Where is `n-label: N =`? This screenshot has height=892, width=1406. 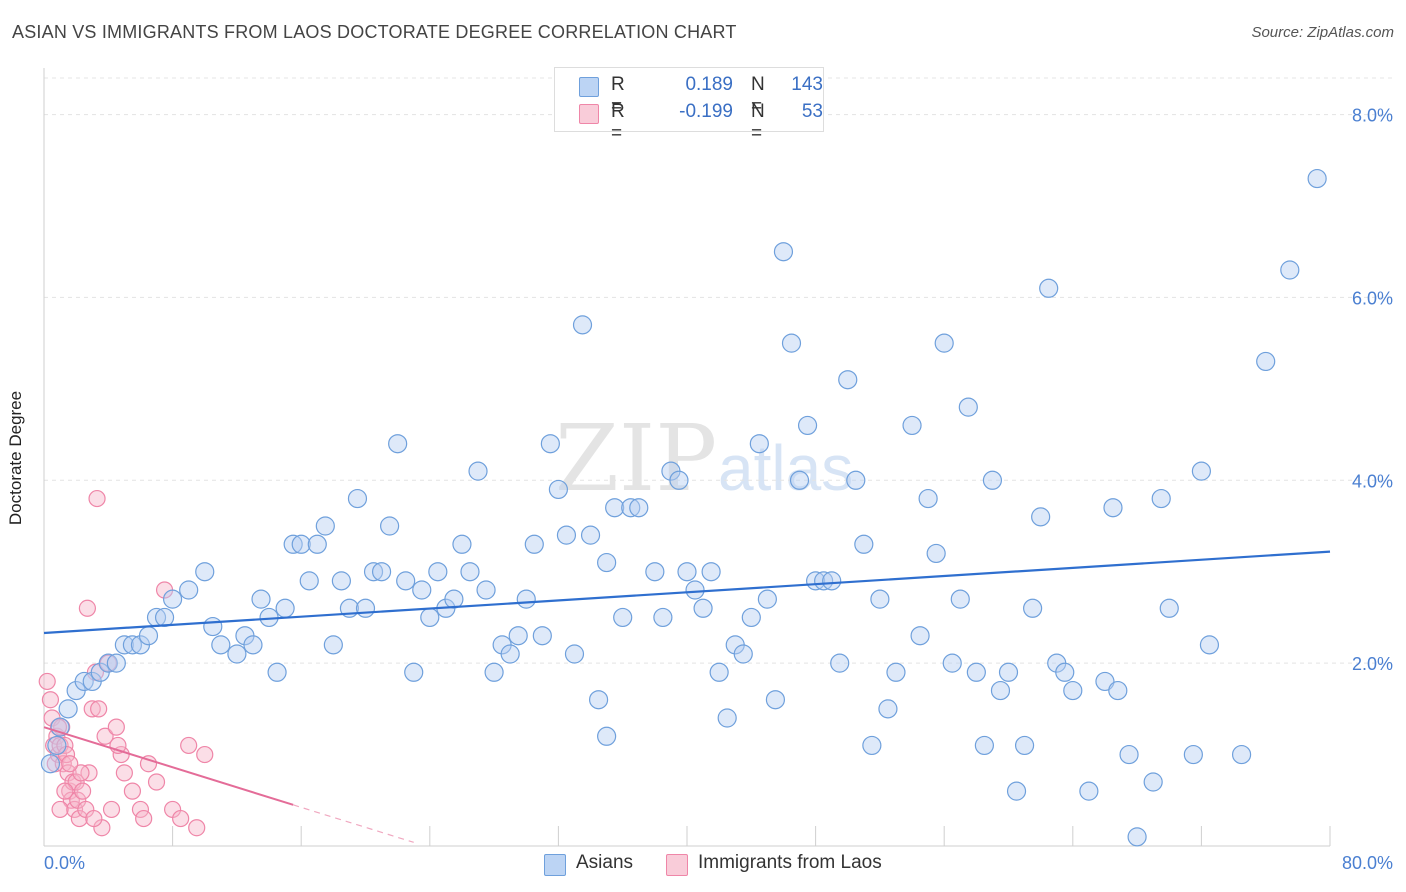
n-label: N = is located at coordinates (758, 95).